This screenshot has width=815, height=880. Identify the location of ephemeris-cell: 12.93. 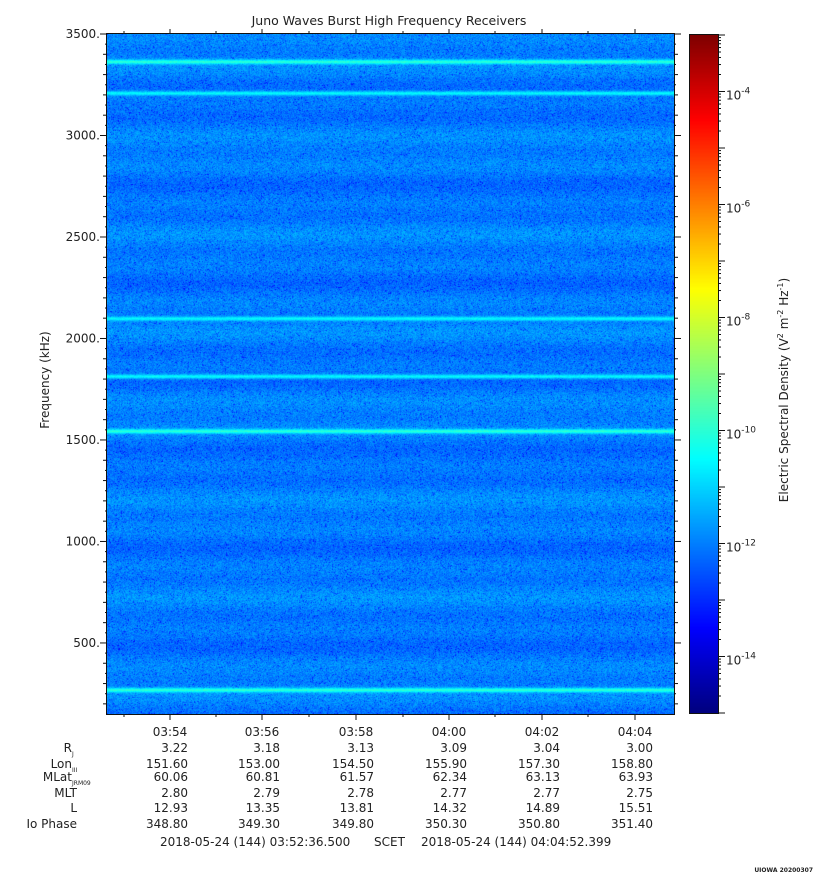
(171, 808).